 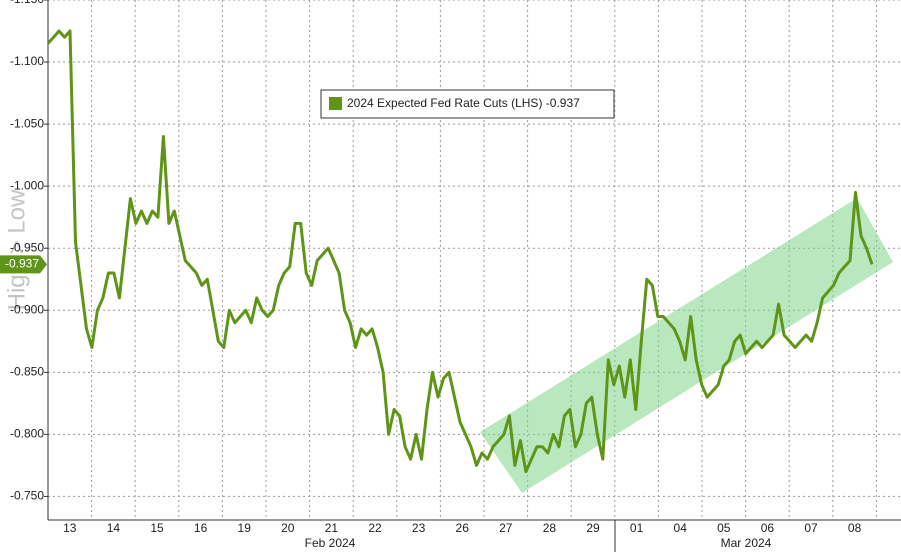 I want to click on x-tick-label: 27, so click(x=506, y=528).